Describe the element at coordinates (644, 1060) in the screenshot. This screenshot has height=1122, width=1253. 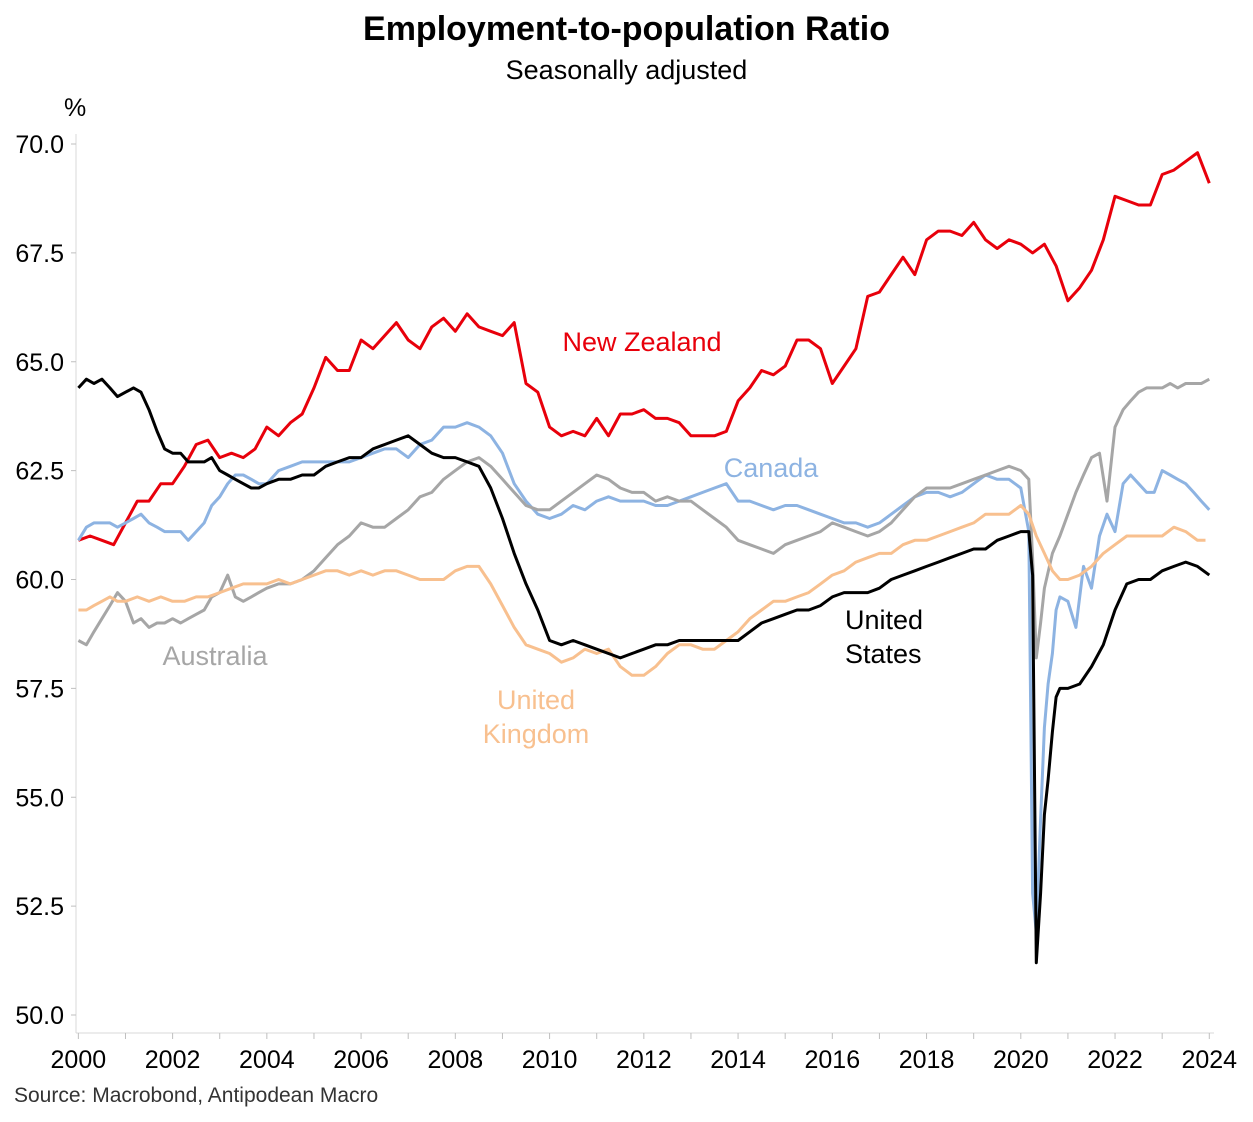
I see `x-tick-label: 2012` at that location.